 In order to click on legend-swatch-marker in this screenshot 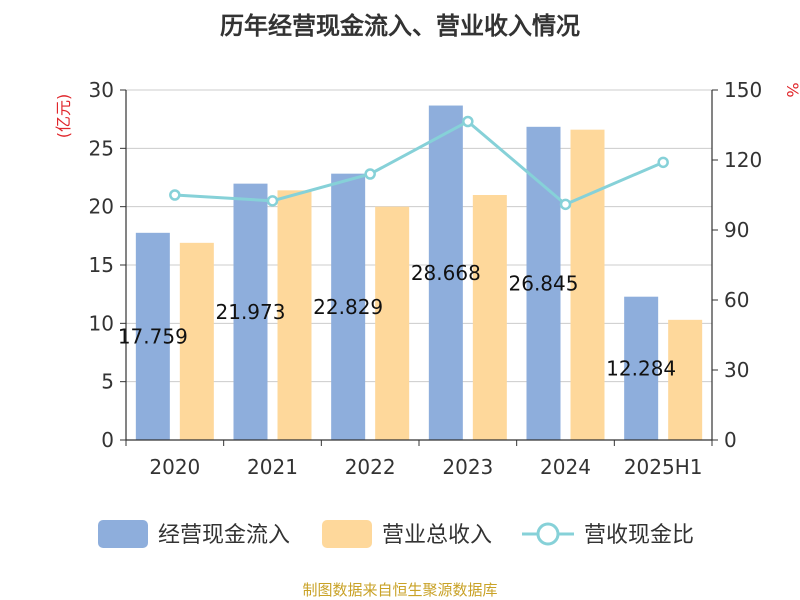, I will do `click(548, 534)`.